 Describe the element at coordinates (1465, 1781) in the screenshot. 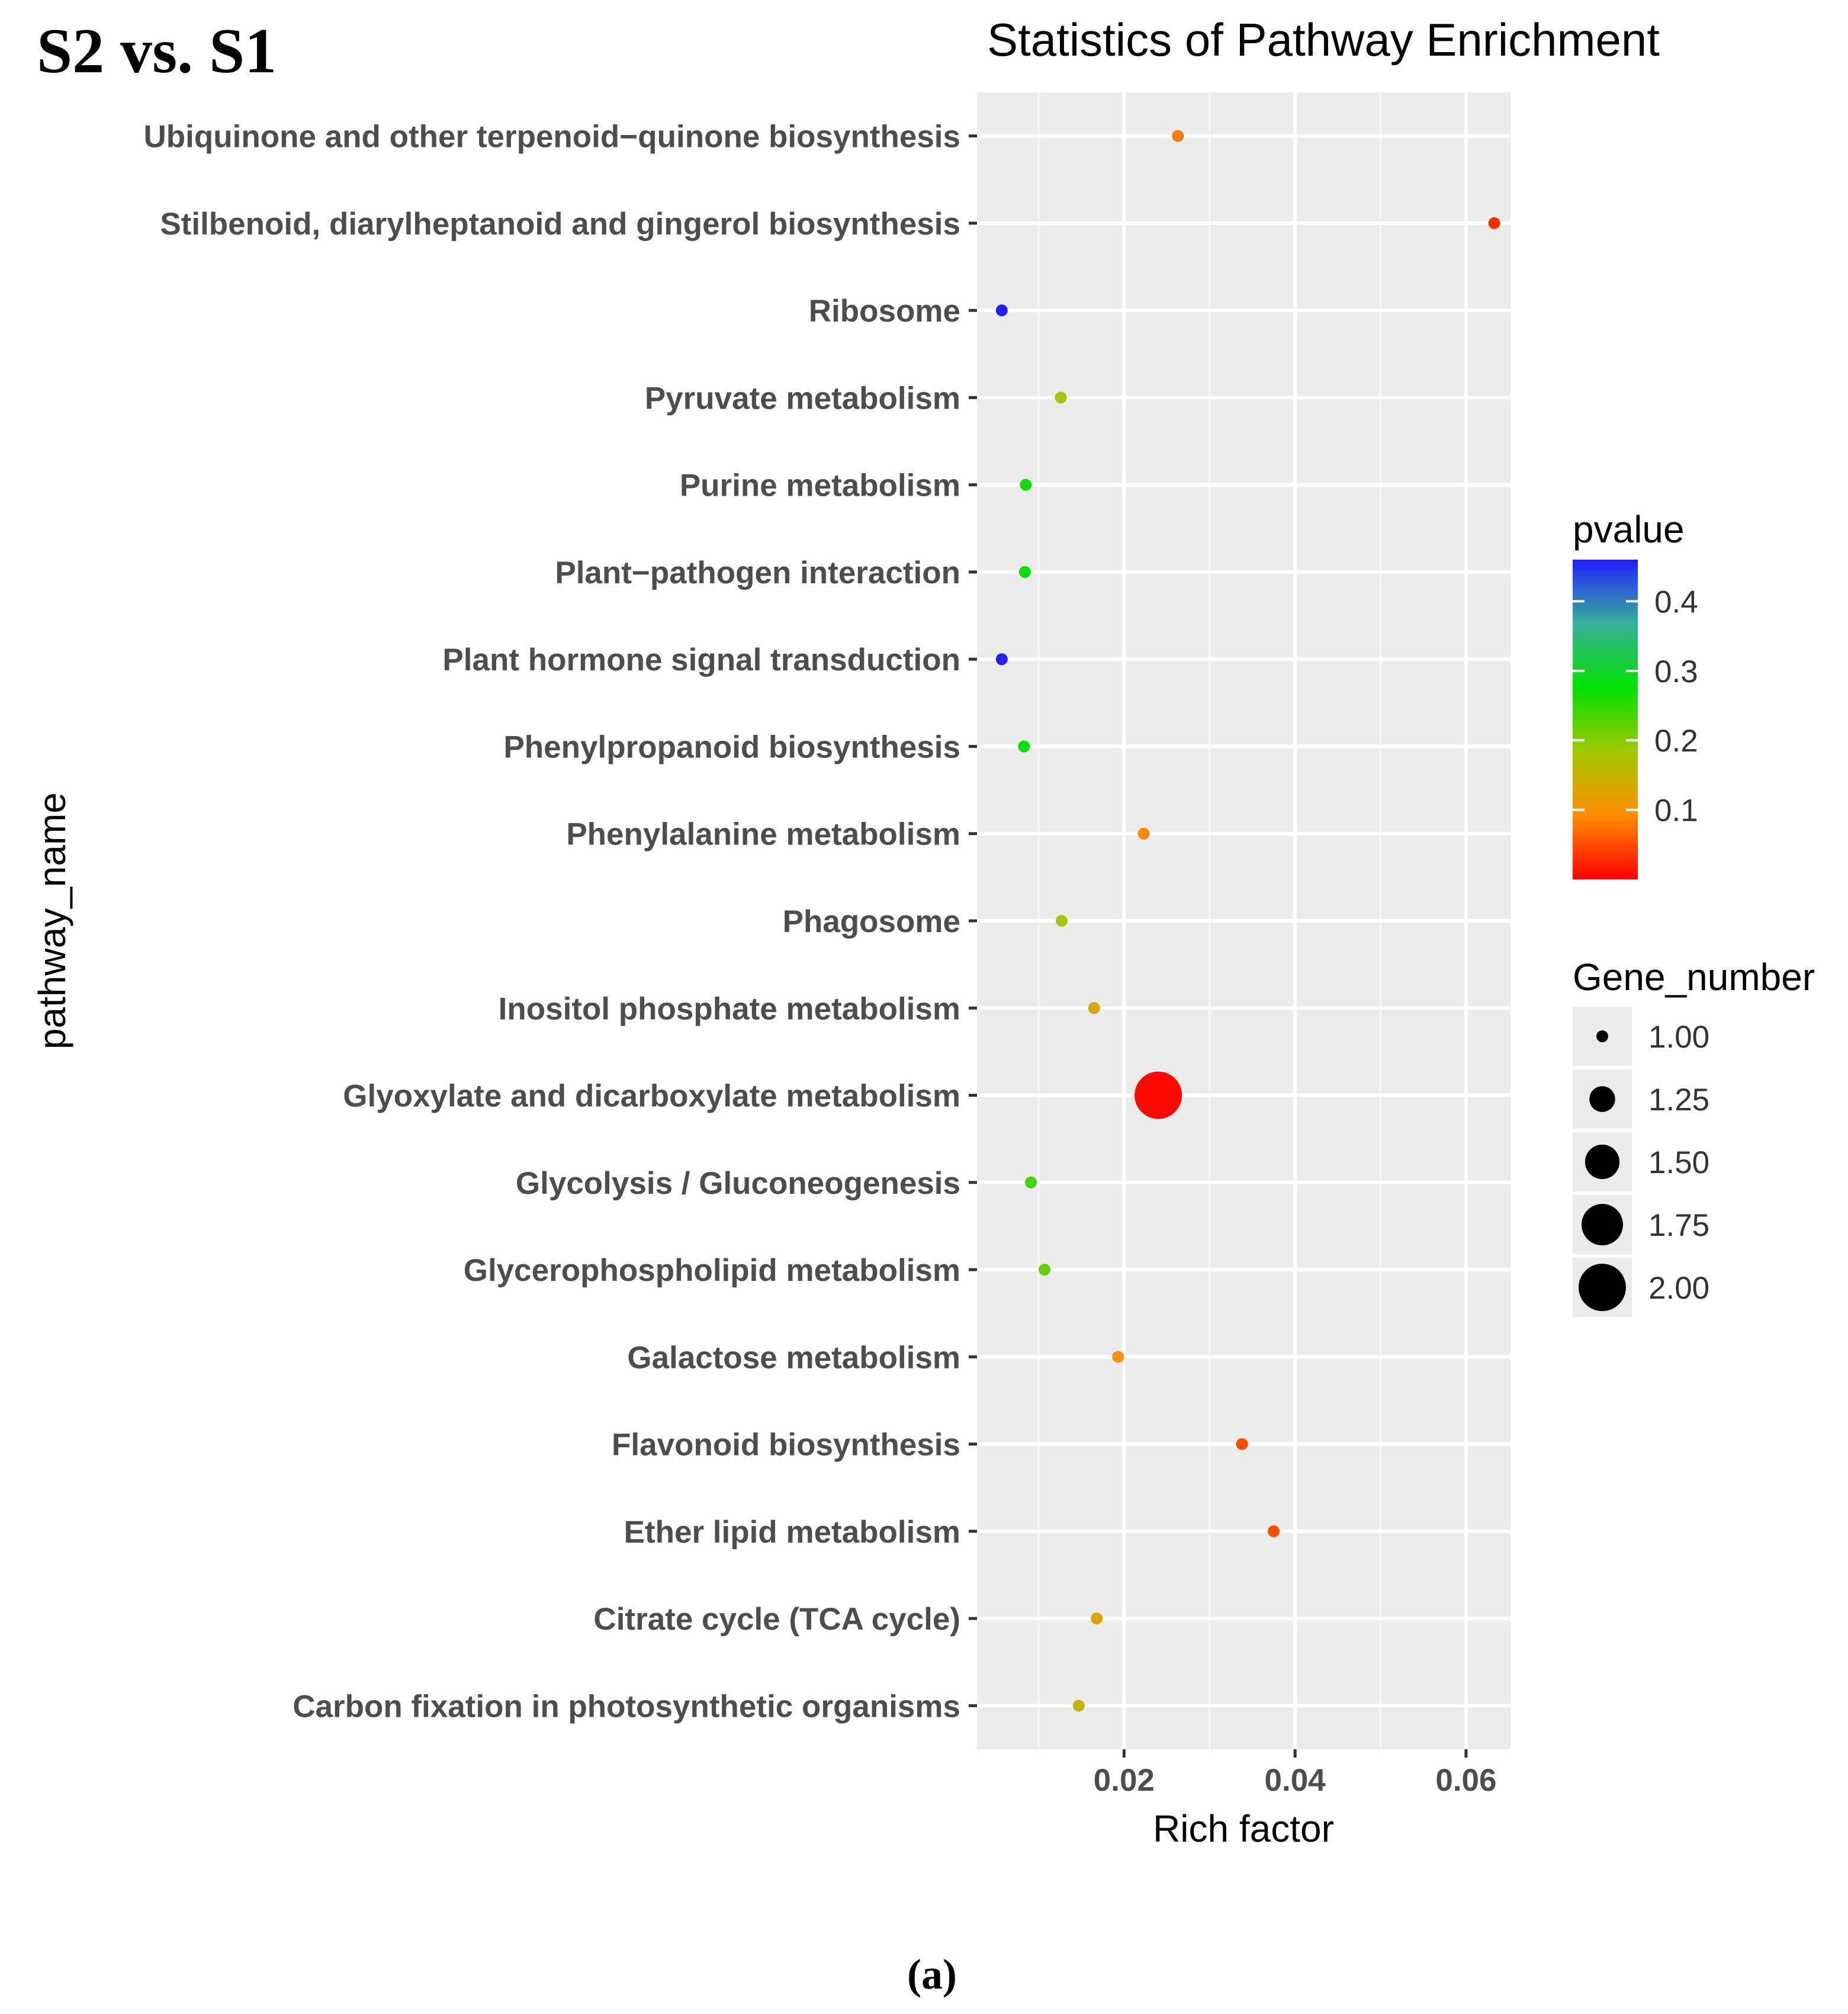

I see `x-tick-label: 0.06` at that location.